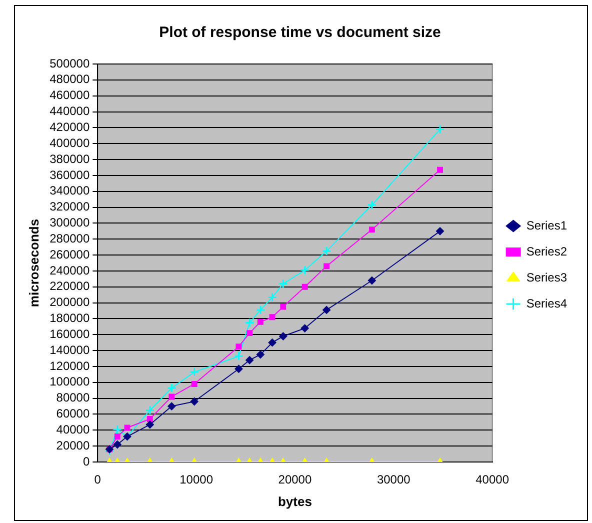 Image resolution: width=592 pixels, height=523 pixels. What do you see at coordinates (70, 349) in the screenshot?
I see `y-tick-label: 140000` at bounding box center [70, 349].